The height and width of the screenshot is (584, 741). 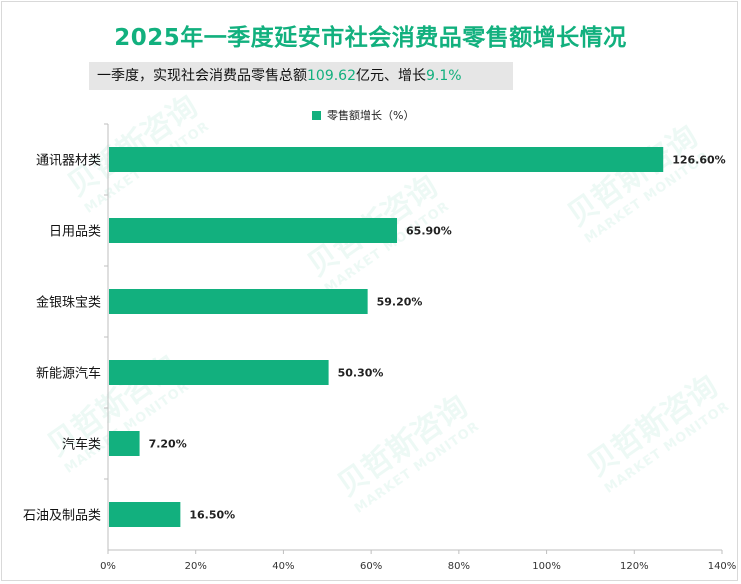 What do you see at coordinates (370, 38) in the screenshot?
I see `chart-title: 2025年一季度延安市社会消费品零售额增长情况` at bounding box center [370, 38].